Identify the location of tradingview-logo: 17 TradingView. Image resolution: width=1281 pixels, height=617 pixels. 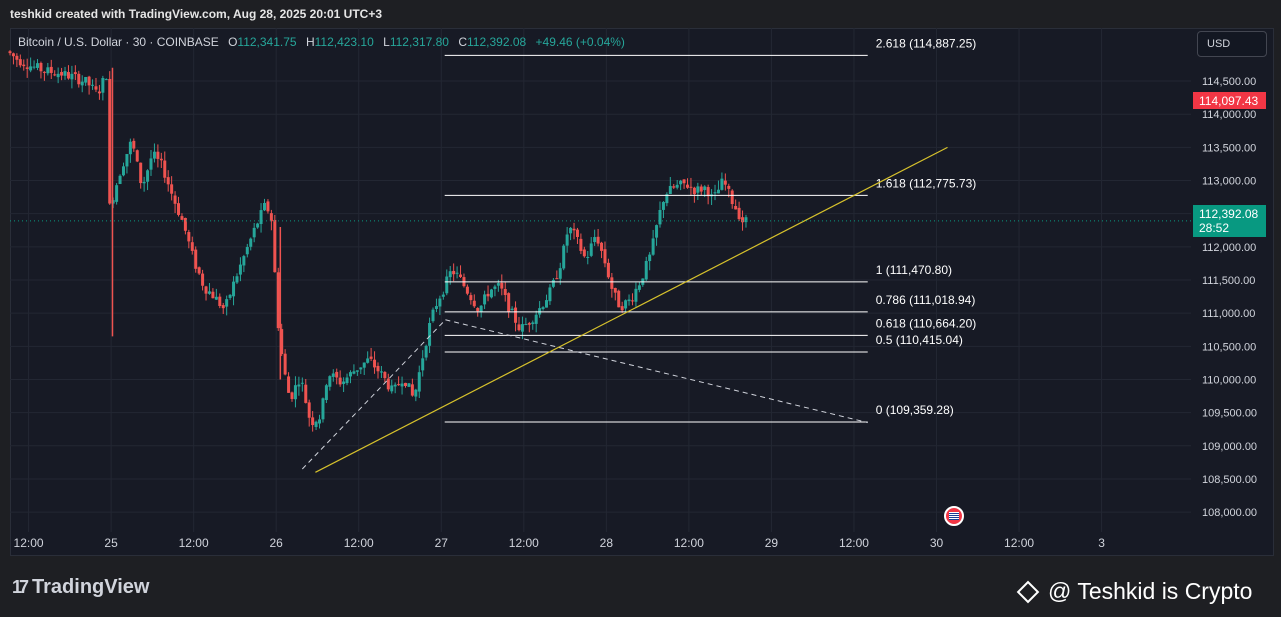
(80, 587).